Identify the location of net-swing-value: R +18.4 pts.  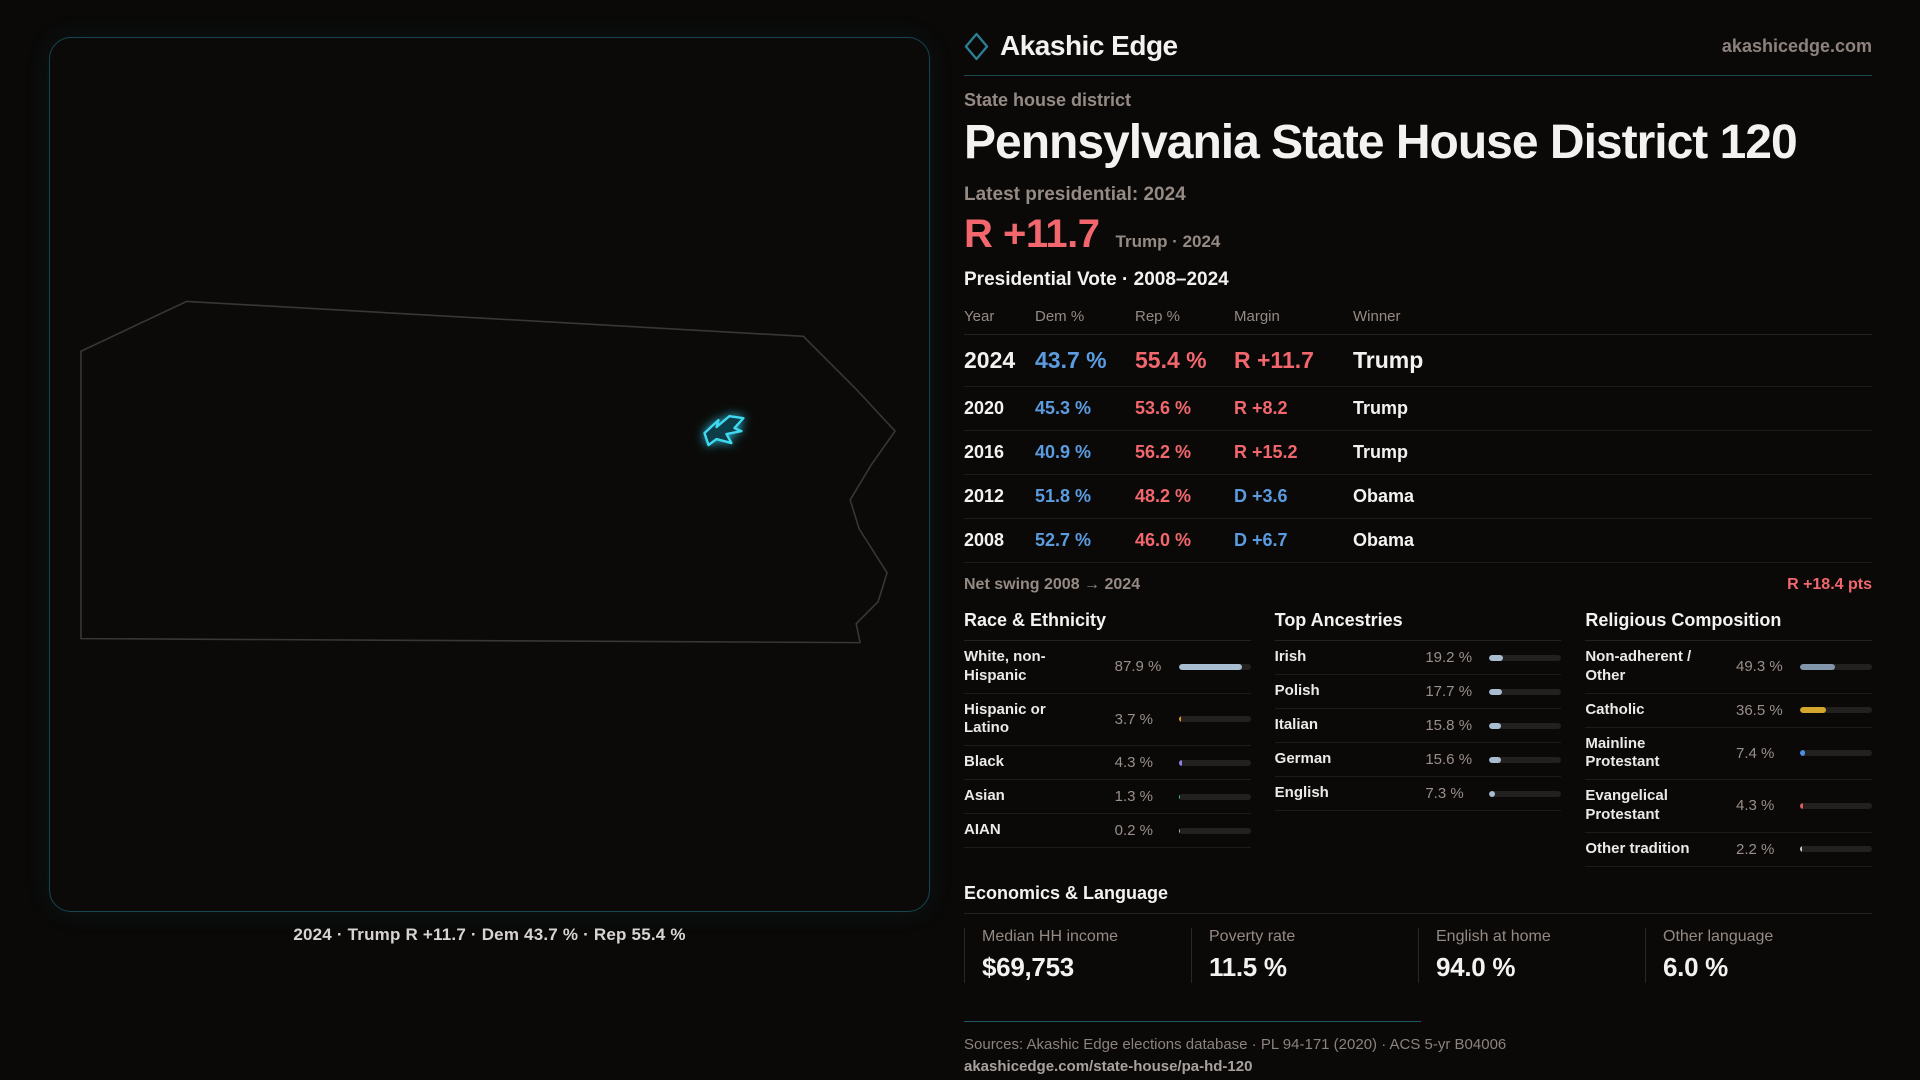
(1829, 584).